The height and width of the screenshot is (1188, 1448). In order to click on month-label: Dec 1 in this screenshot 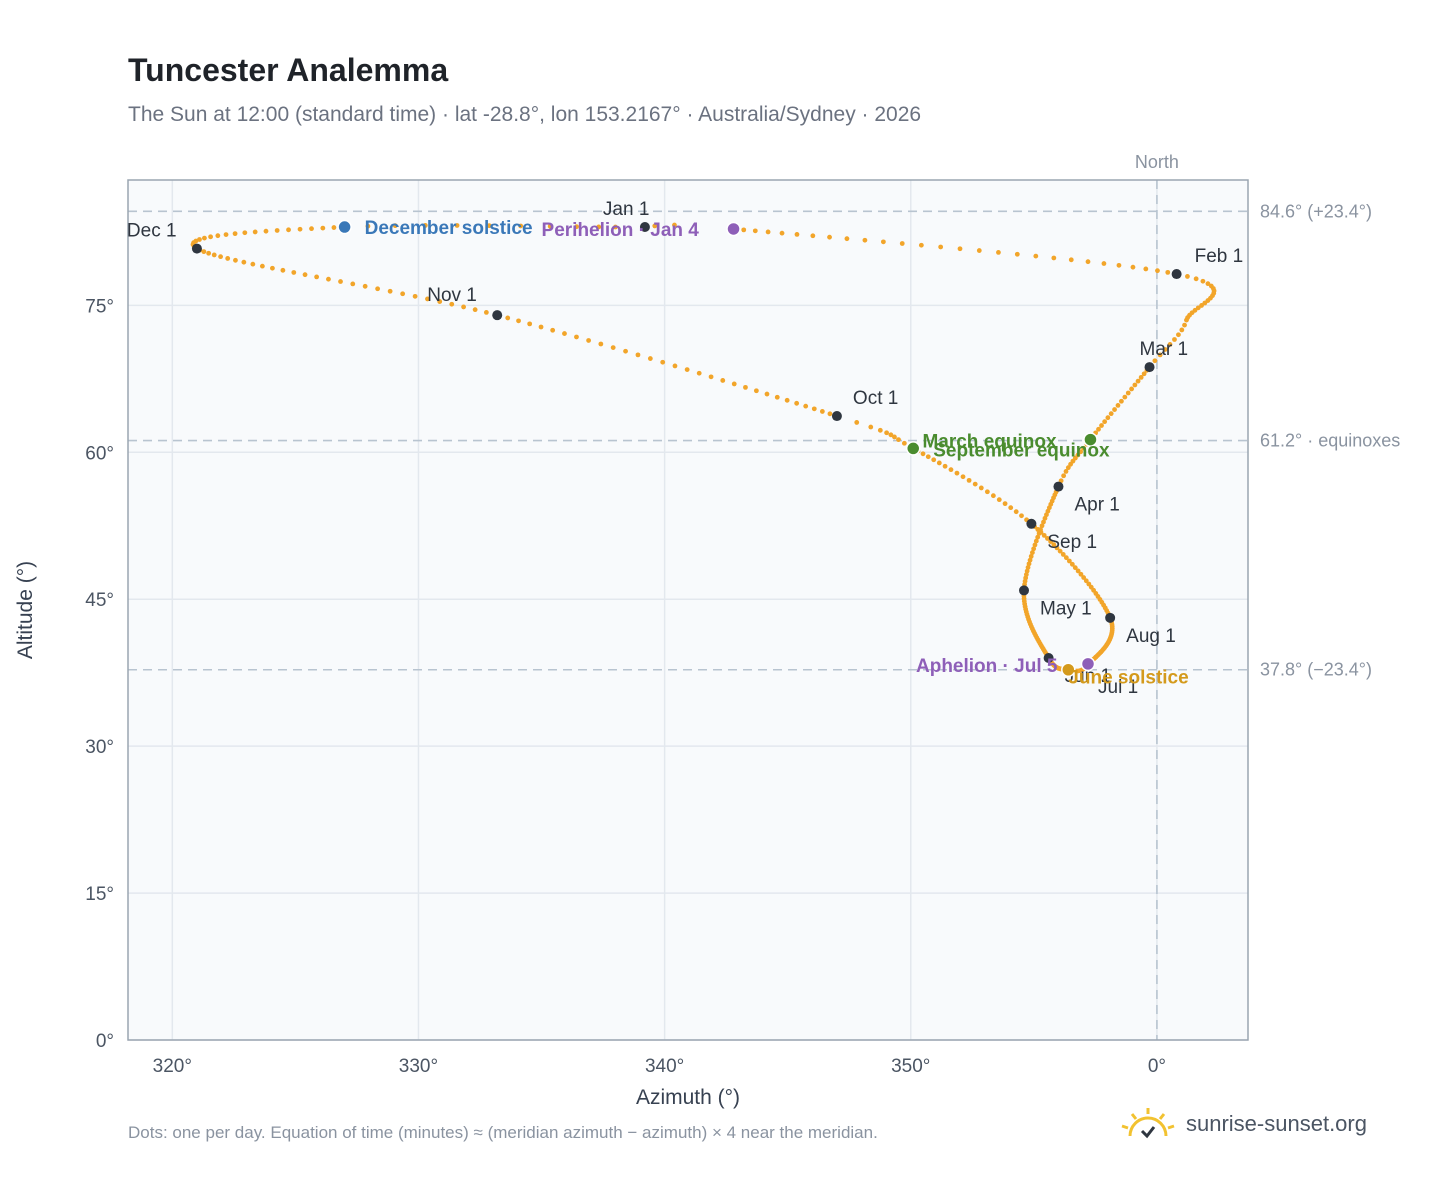, I will do `click(152, 231)`.